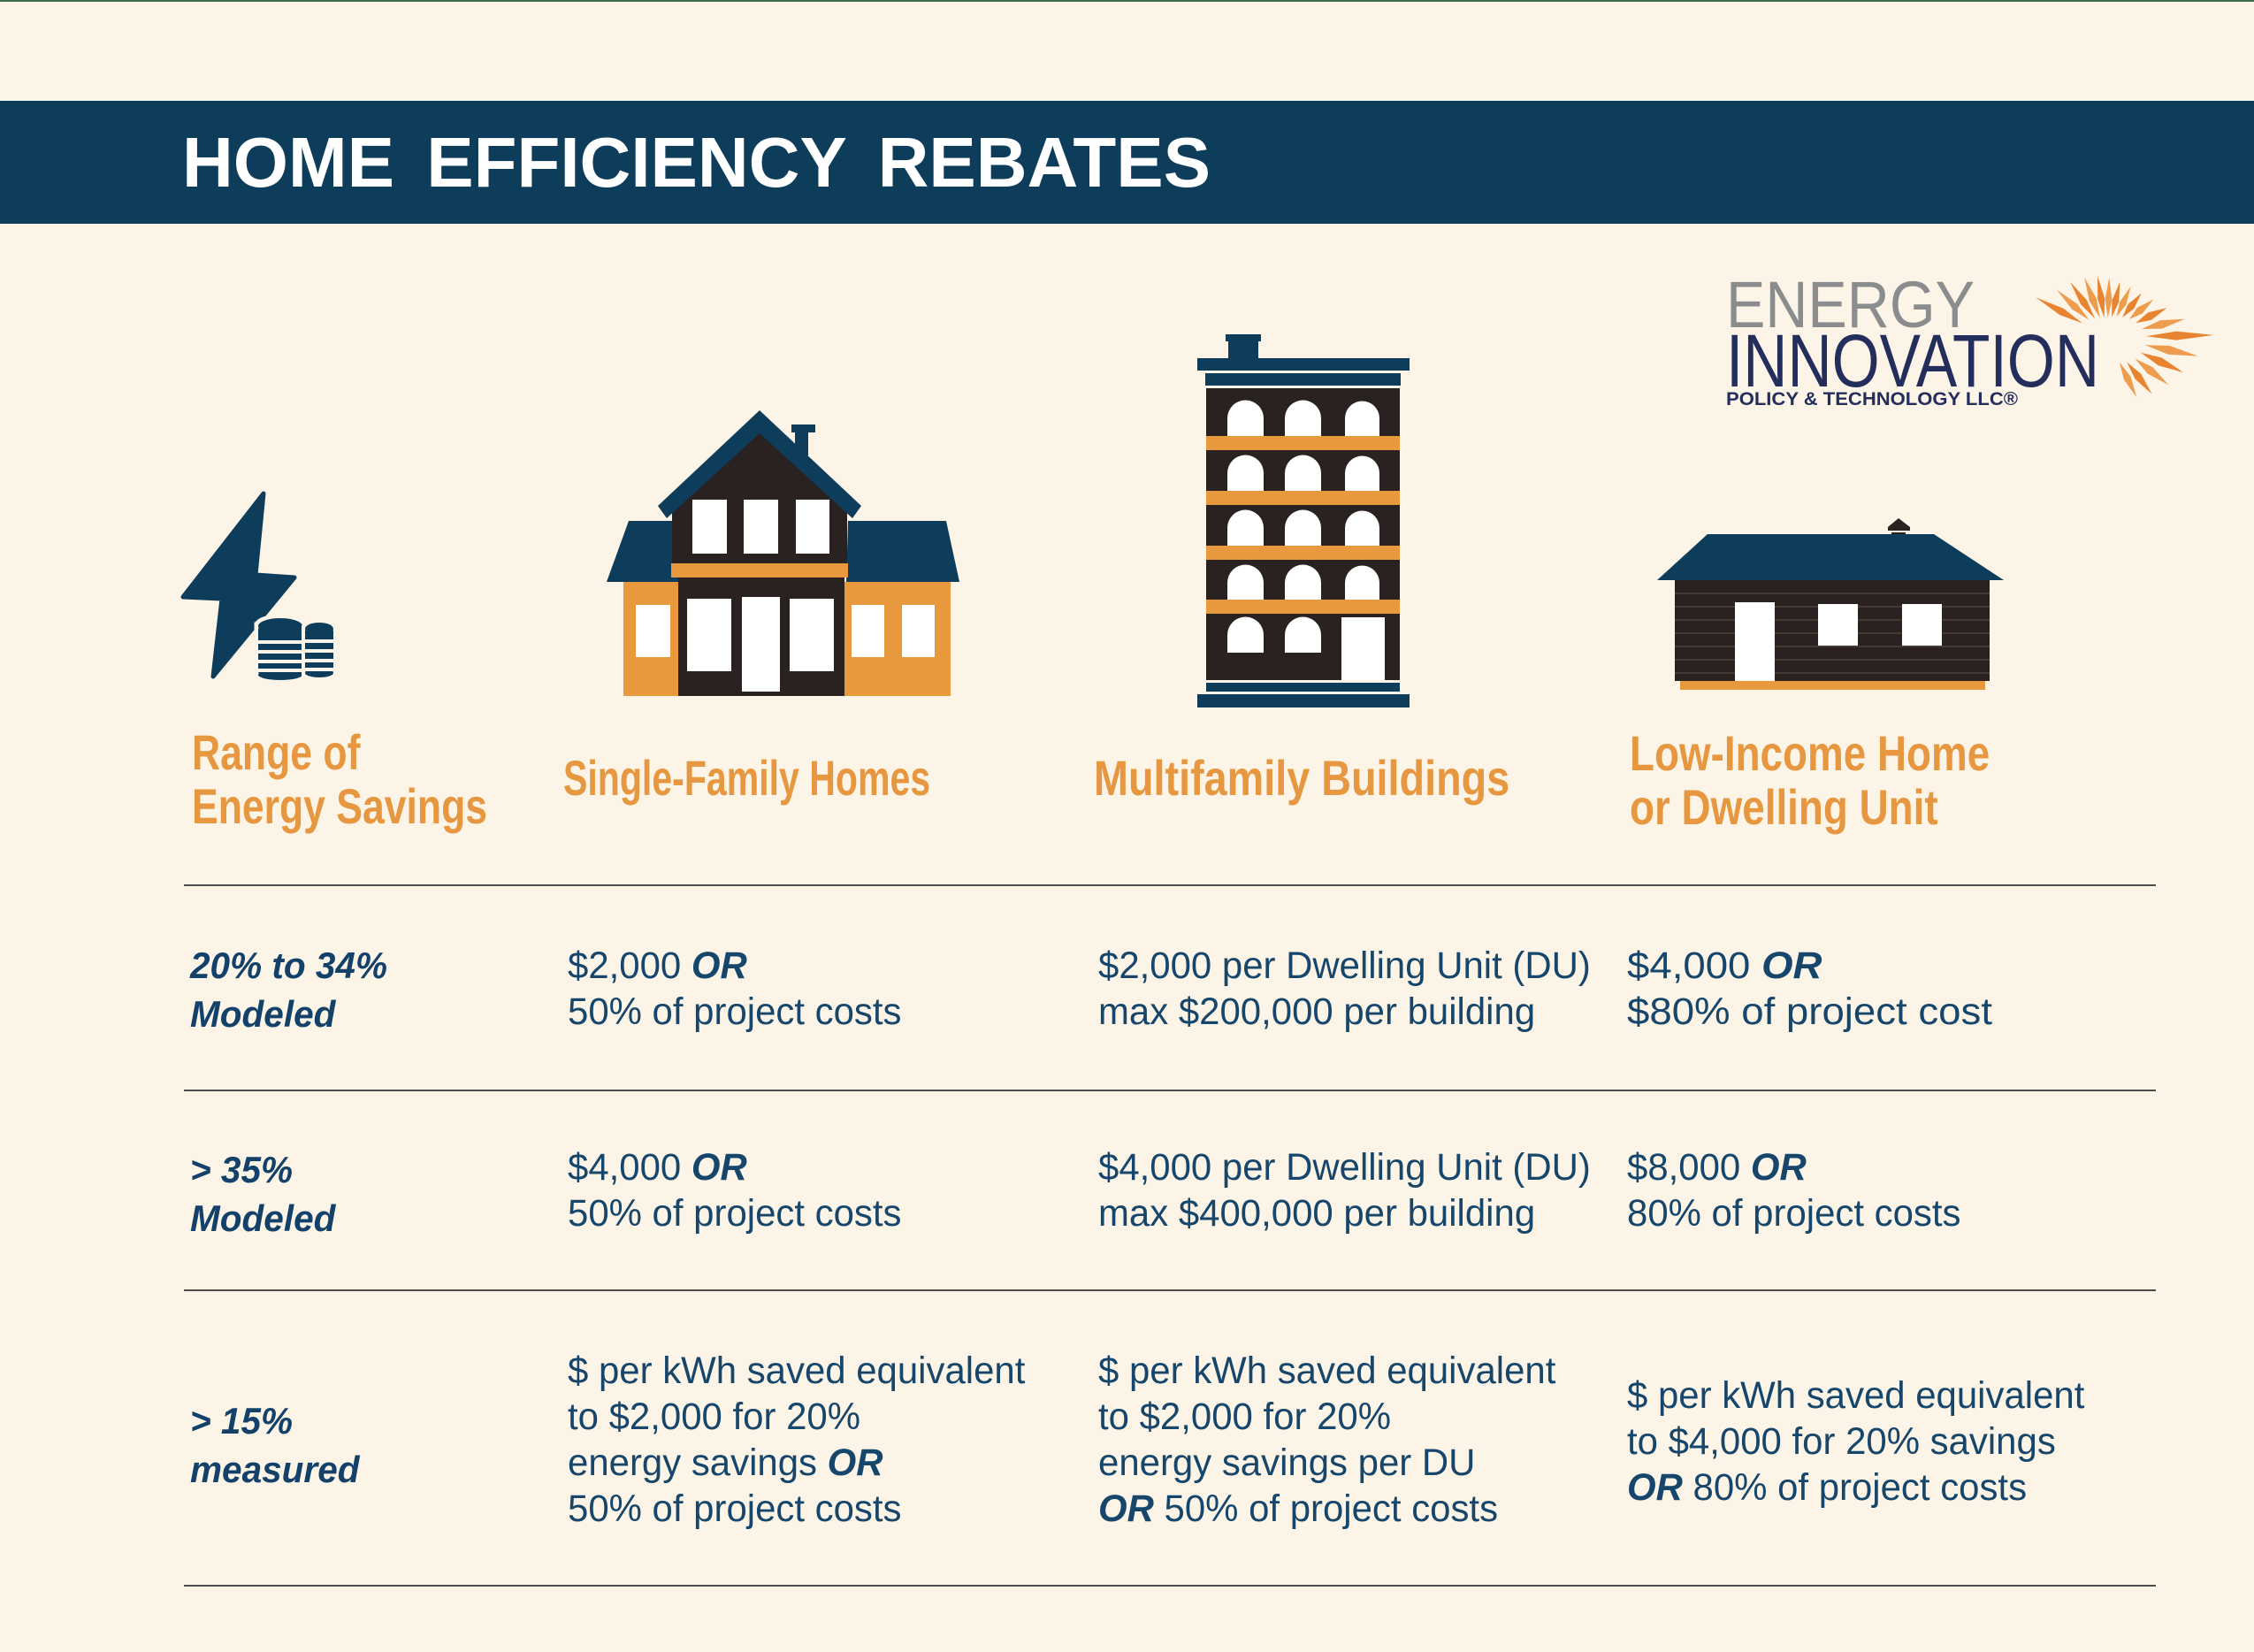 This screenshot has height=1652, width=2254. Describe the element at coordinates (1872, 399) in the screenshot. I see `svg-text: POLICY & TECHNOLOGY LLC®` at that location.